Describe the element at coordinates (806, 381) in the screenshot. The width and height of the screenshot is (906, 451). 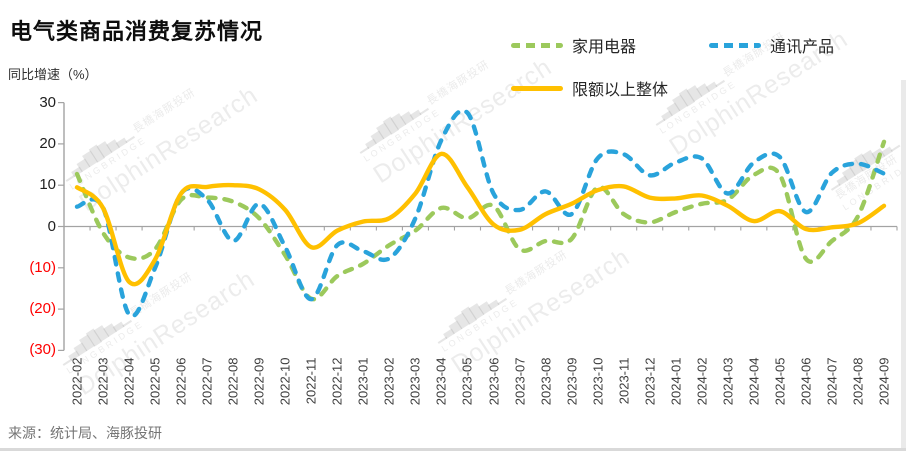
I see `x-tick-label: 2024-06` at that location.